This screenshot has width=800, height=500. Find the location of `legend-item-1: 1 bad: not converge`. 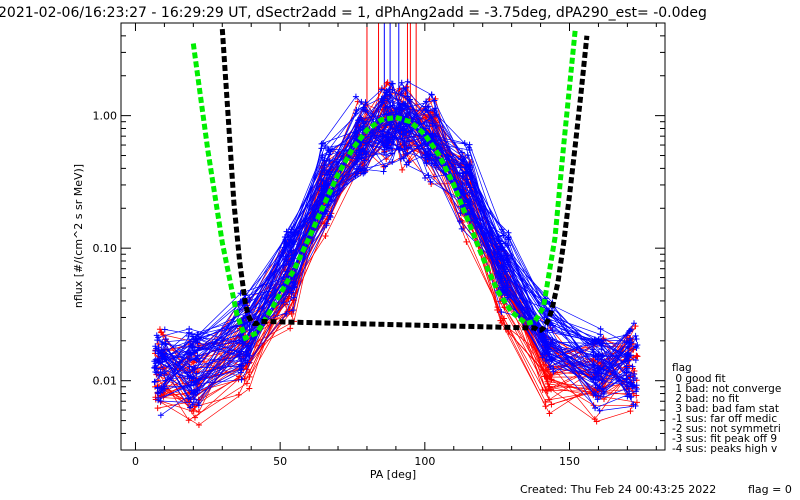

legend-item-1: 1 bad: not converge is located at coordinates (726, 389).